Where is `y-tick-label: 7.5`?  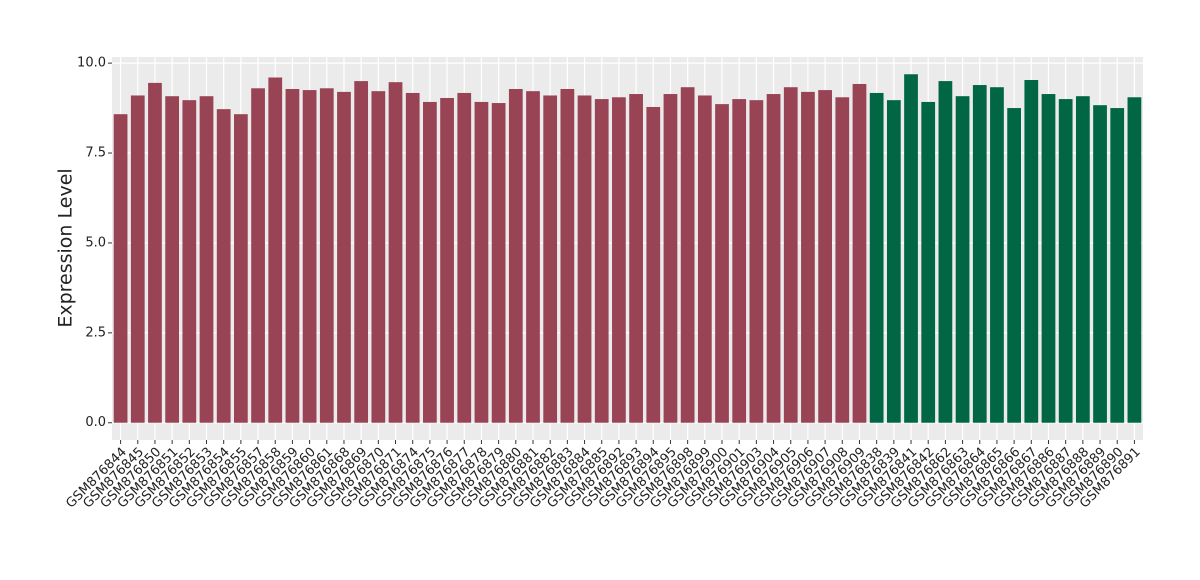 y-tick-label: 7.5 is located at coordinates (95, 153).